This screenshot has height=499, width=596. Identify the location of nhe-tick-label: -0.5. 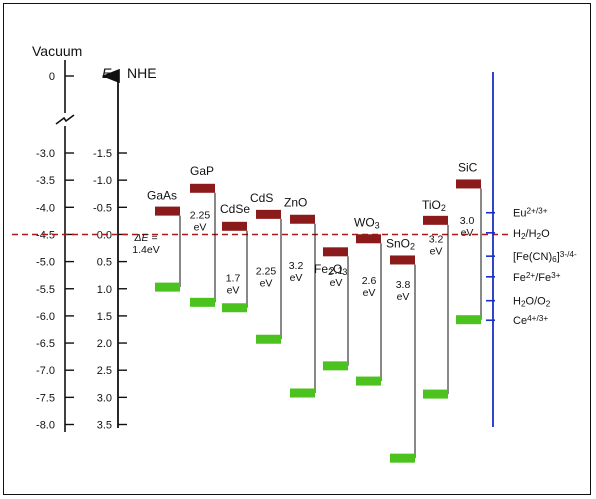
(102, 208).